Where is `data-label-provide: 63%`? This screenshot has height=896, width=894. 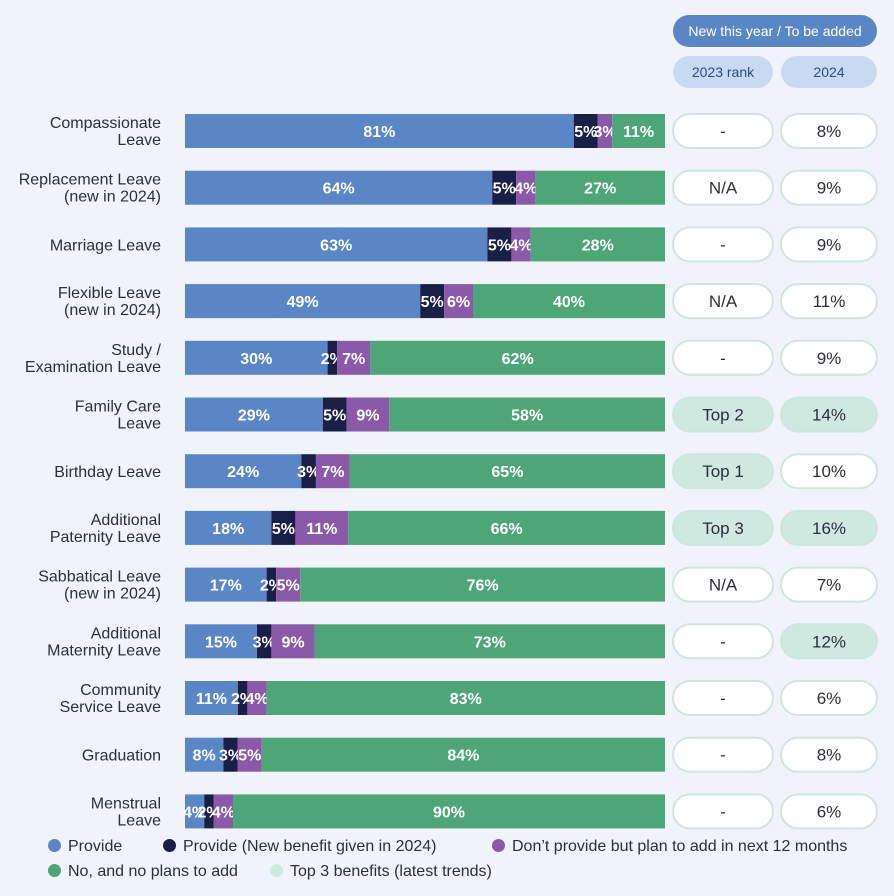 data-label-provide: 63% is located at coordinates (336, 245).